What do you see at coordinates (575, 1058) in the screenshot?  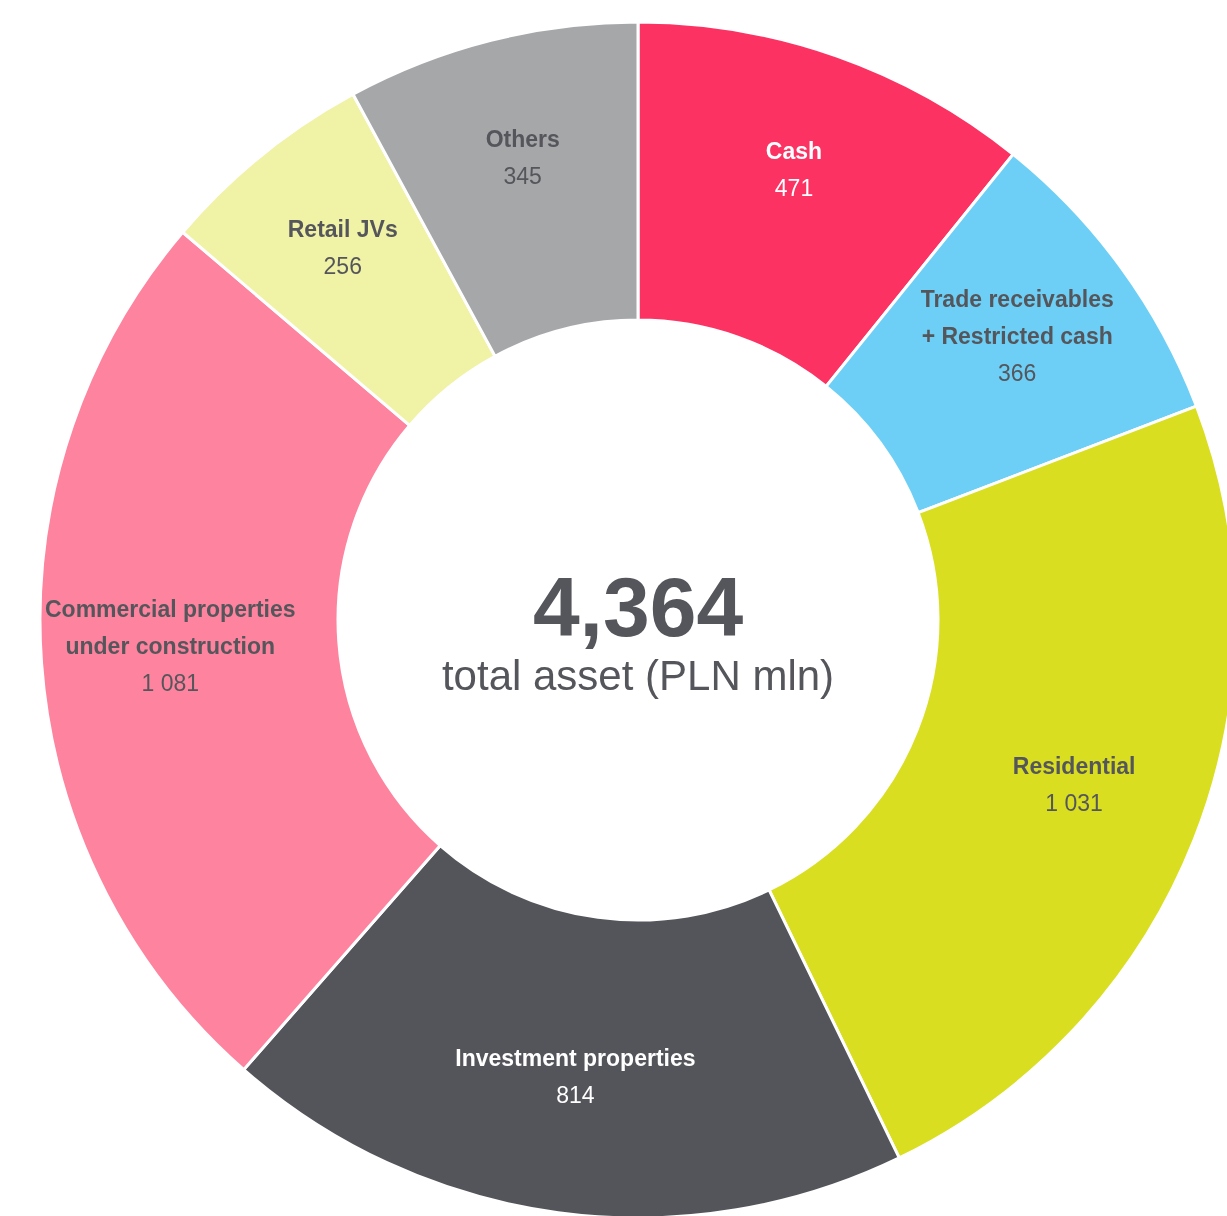 I see `slice-label: Investment properties` at bounding box center [575, 1058].